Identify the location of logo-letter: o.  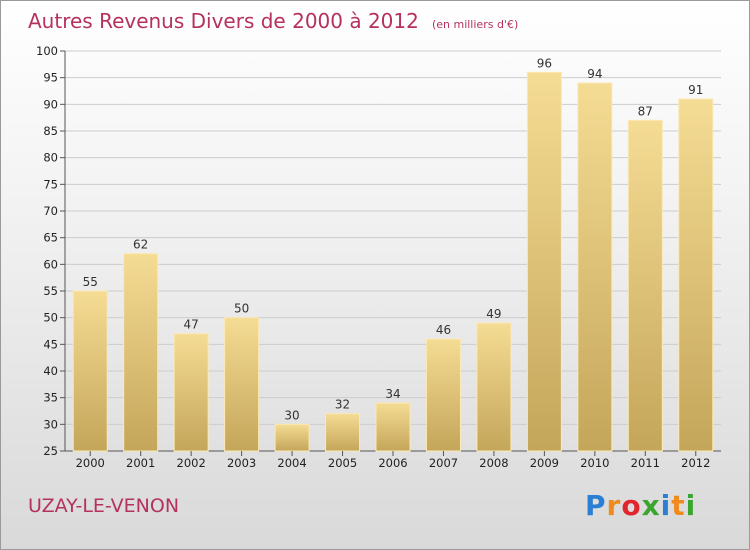
(631, 505).